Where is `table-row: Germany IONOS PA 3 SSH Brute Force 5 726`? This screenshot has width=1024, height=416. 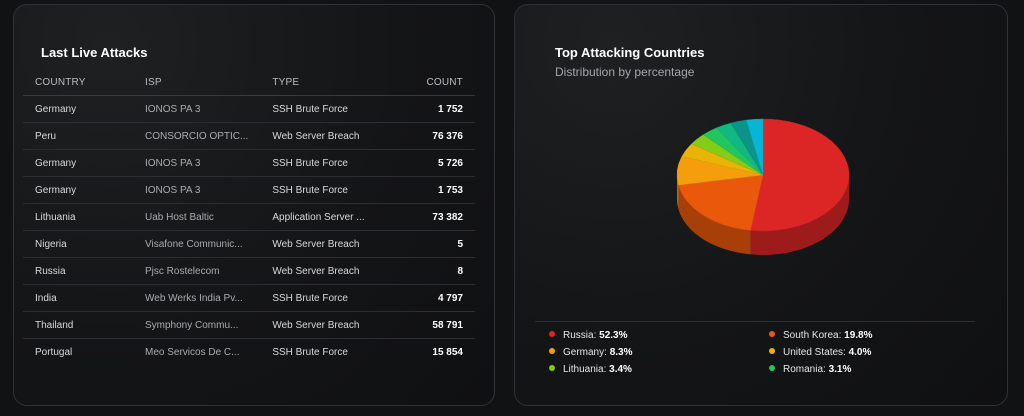 table-row: Germany IONOS PA 3 SSH Brute Force 5 726 is located at coordinates (249, 163).